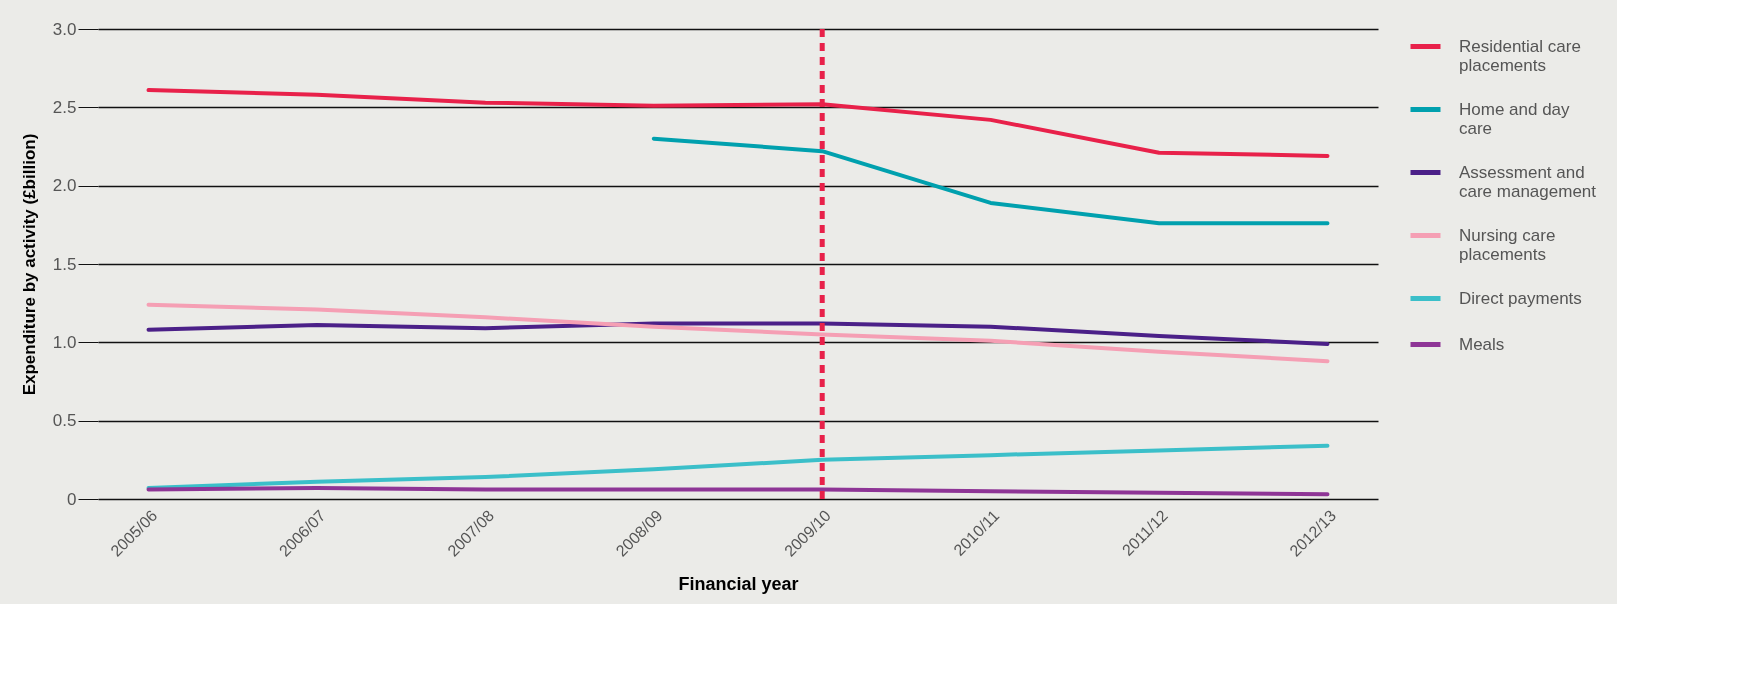 Image resolution: width=1758 pixels, height=682 pixels. Describe the element at coordinates (64, 264) in the screenshot. I see `y-tick-label: 1.5` at that location.